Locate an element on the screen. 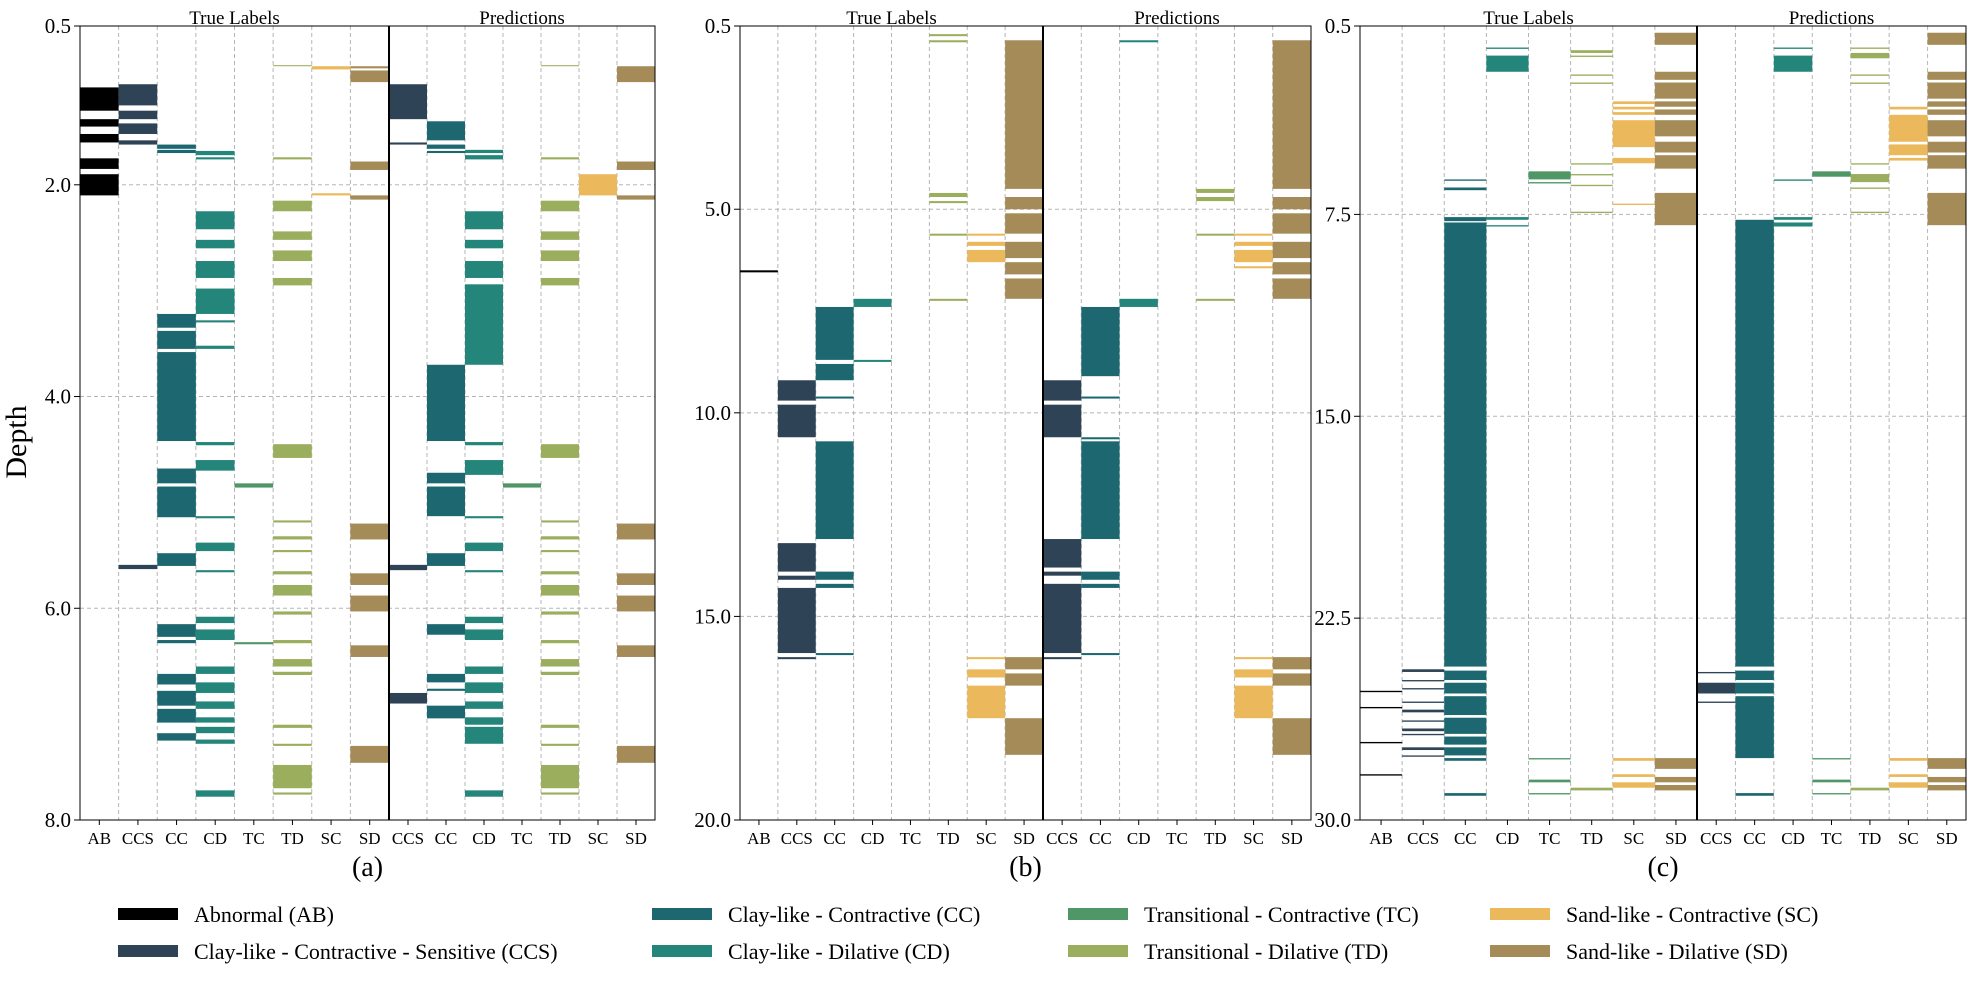 The image size is (1974, 986). header-true-labels: True Labels is located at coordinates (891, 18).